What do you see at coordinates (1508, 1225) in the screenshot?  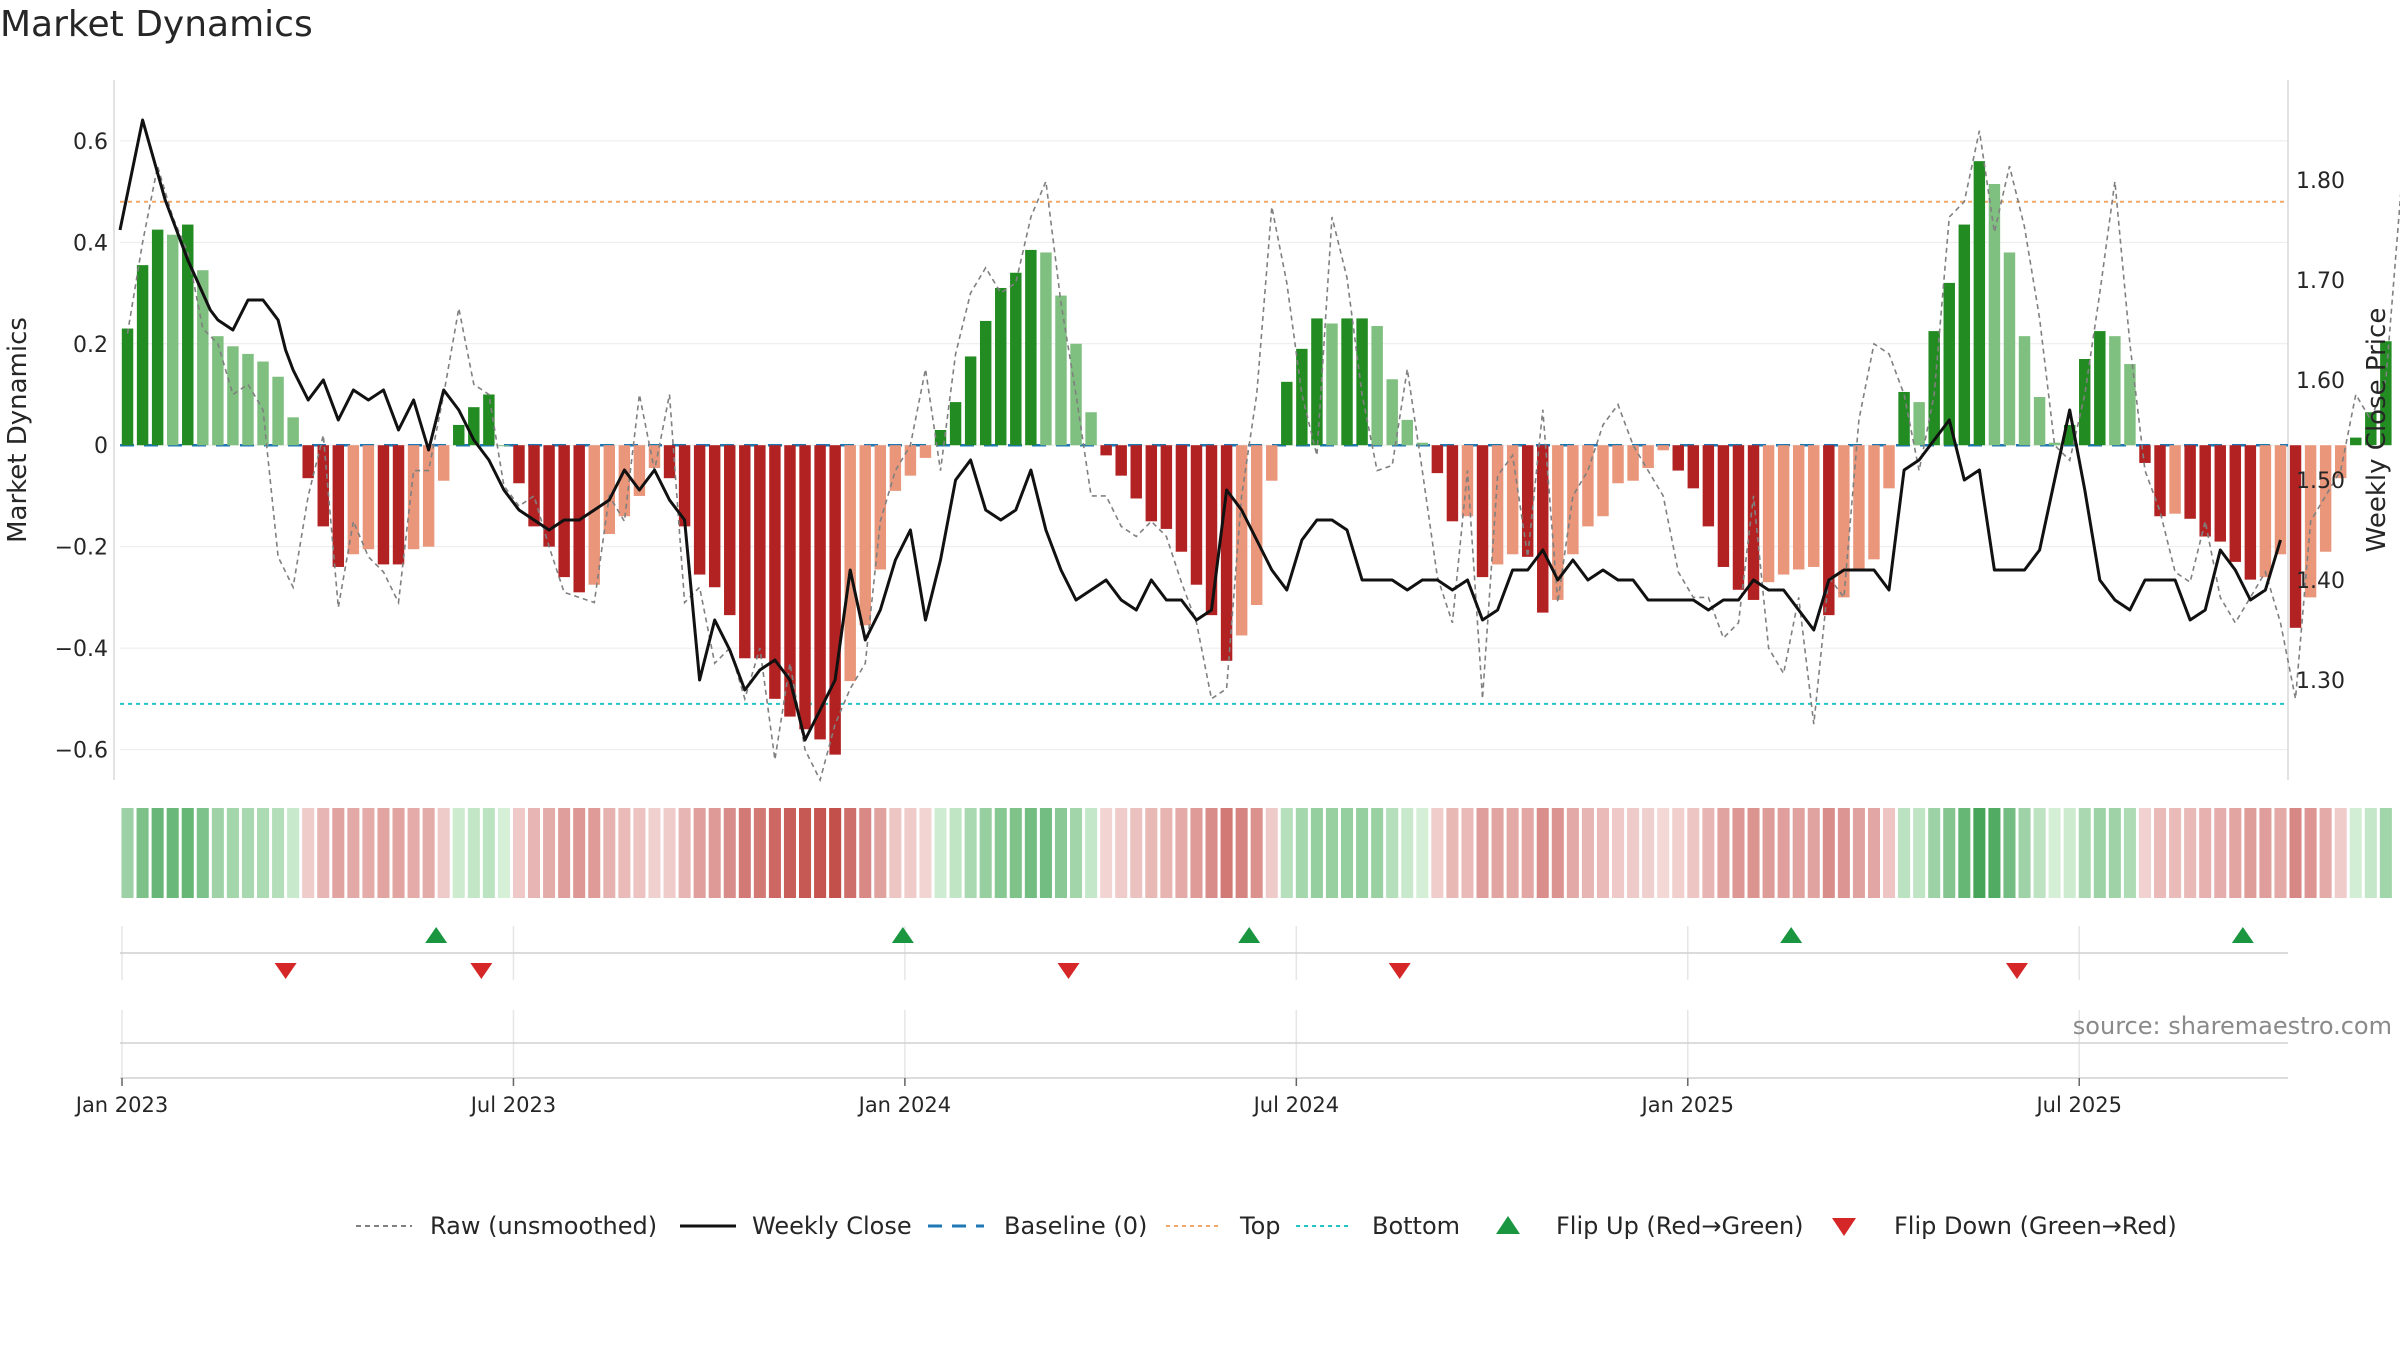 I see `legend-flip-up-swatch` at bounding box center [1508, 1225].